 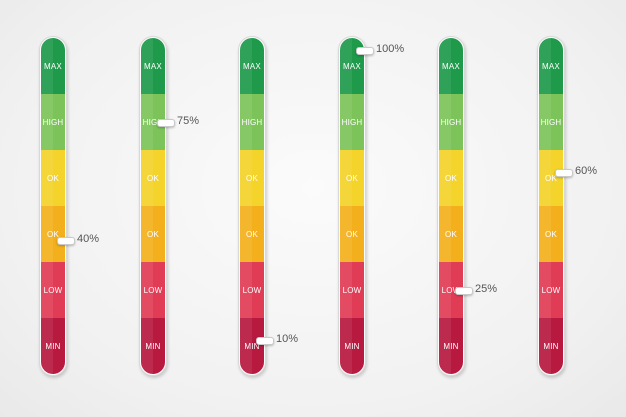 What do you see at coordinates (467, 206) in the screenshot?
I see `level-meter-5: MAX HIGH OK OK LOW MIN 25%` at bounding box center [467, 206].